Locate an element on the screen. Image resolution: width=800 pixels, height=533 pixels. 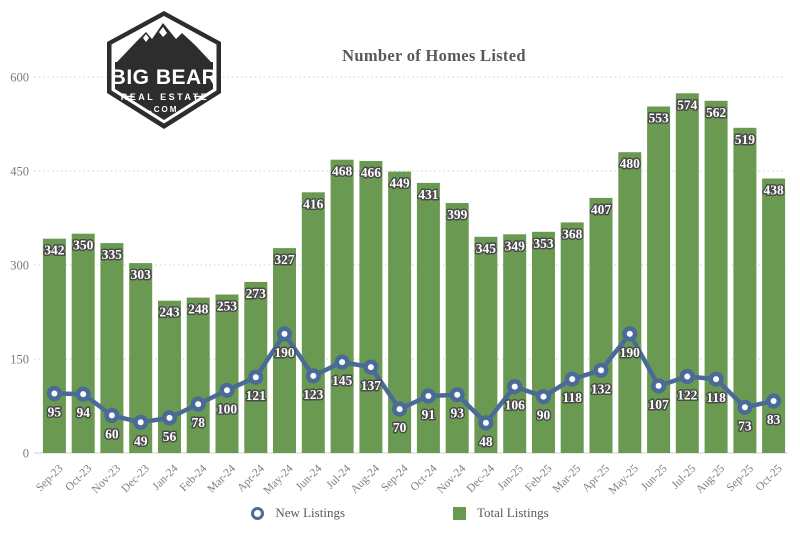
y-tick-label: 450 is located at coordinates (19, 172).